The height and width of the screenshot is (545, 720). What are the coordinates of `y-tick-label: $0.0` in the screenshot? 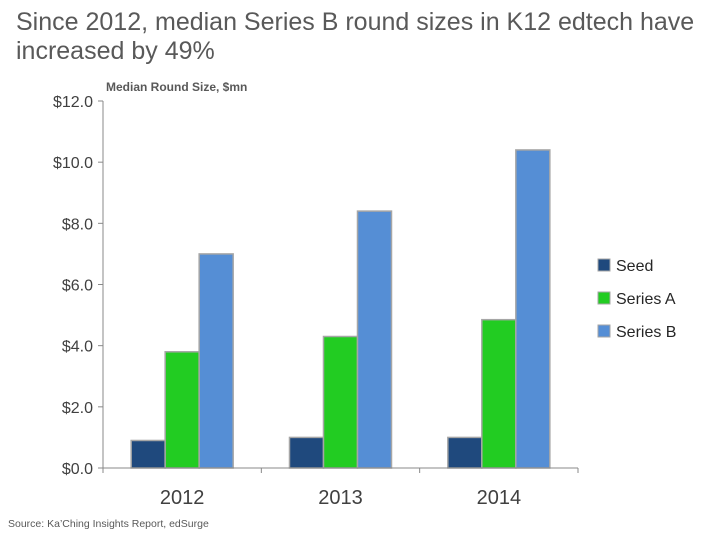 It's located at (77, 469).